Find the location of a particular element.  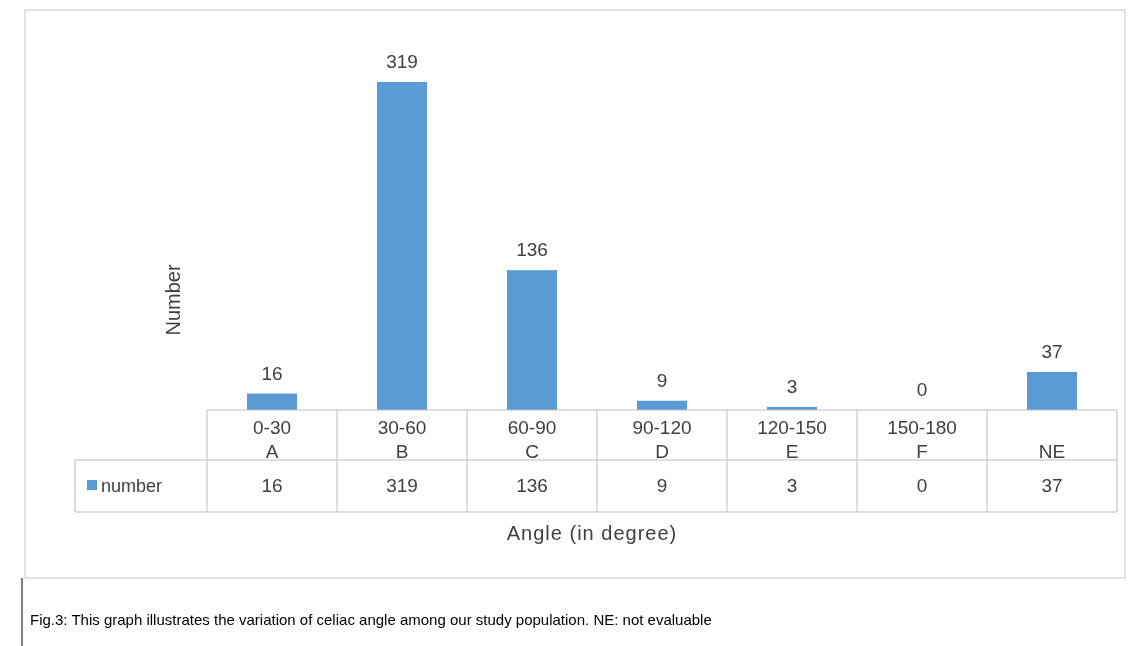

text: 319 is located at coordinates (402, 485).